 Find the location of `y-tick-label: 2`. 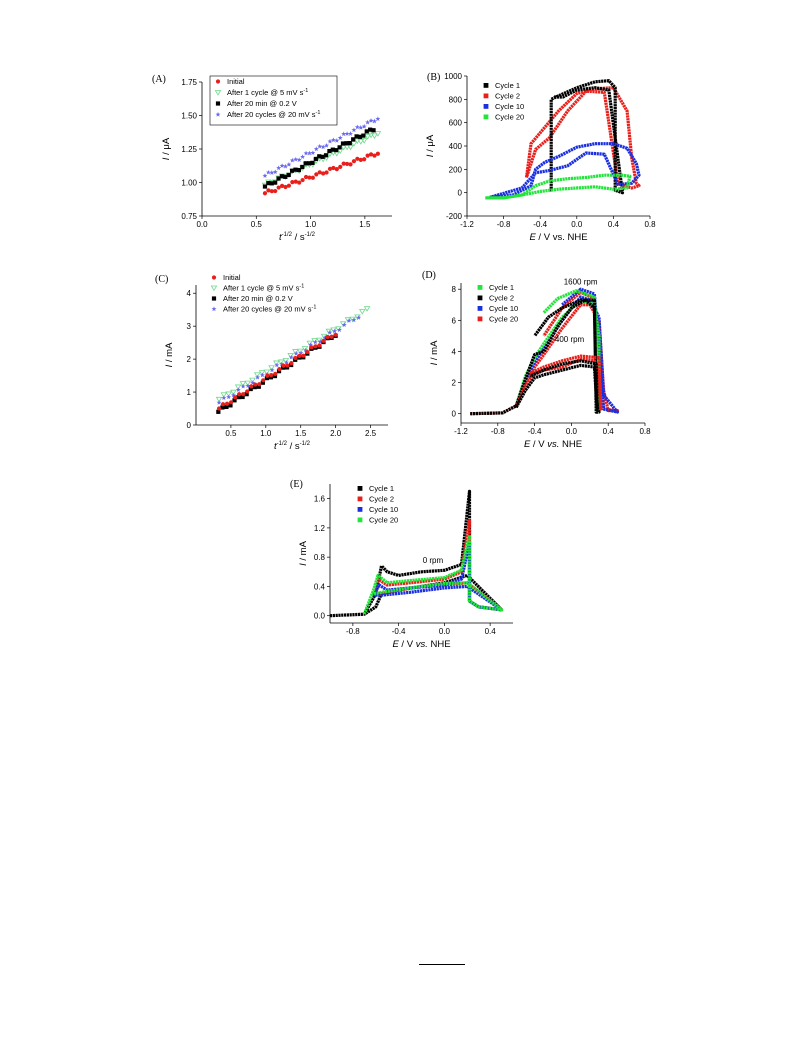

y-tick-label: 2 is located at coordinates (454, 383).